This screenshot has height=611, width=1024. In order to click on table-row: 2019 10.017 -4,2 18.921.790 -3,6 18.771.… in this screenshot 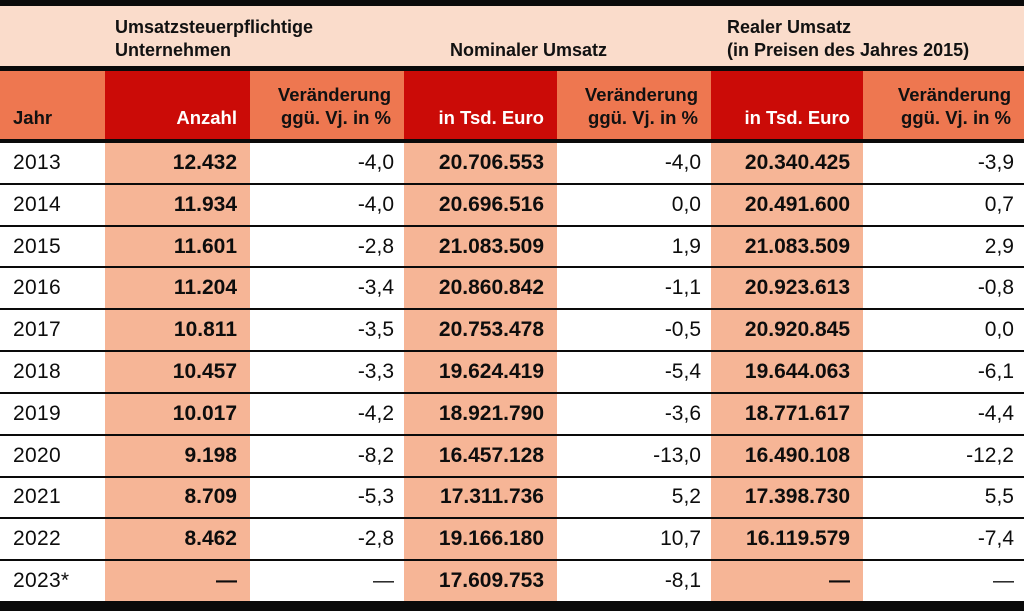, I will do `click(512, 414)`.